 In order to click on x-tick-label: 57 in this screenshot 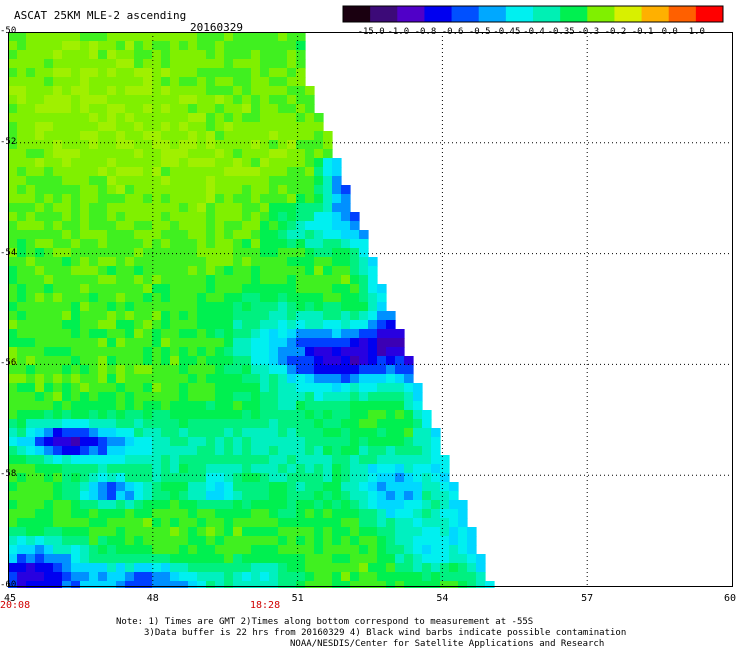, I will do `click(587, 598)`.